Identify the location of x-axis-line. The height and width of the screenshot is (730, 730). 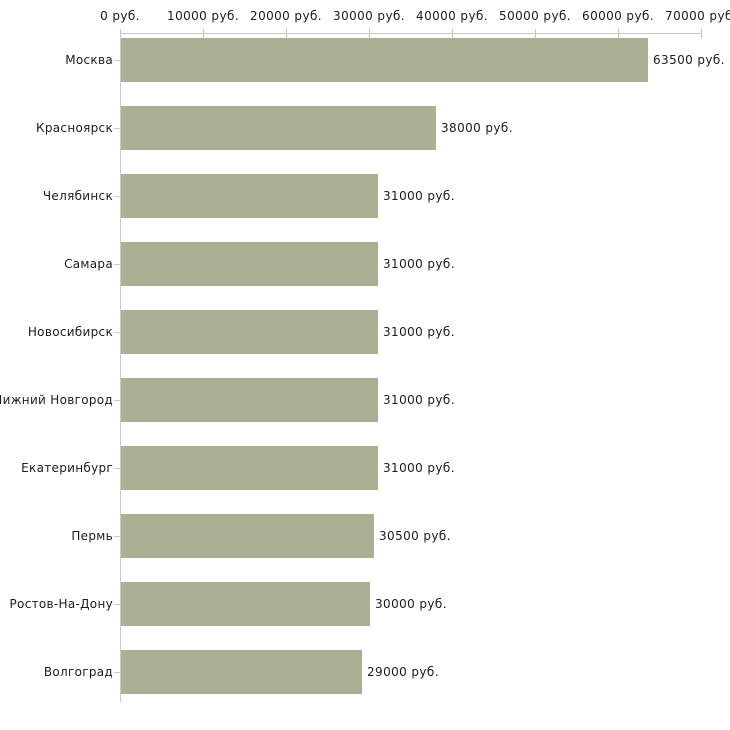
(411, 33).